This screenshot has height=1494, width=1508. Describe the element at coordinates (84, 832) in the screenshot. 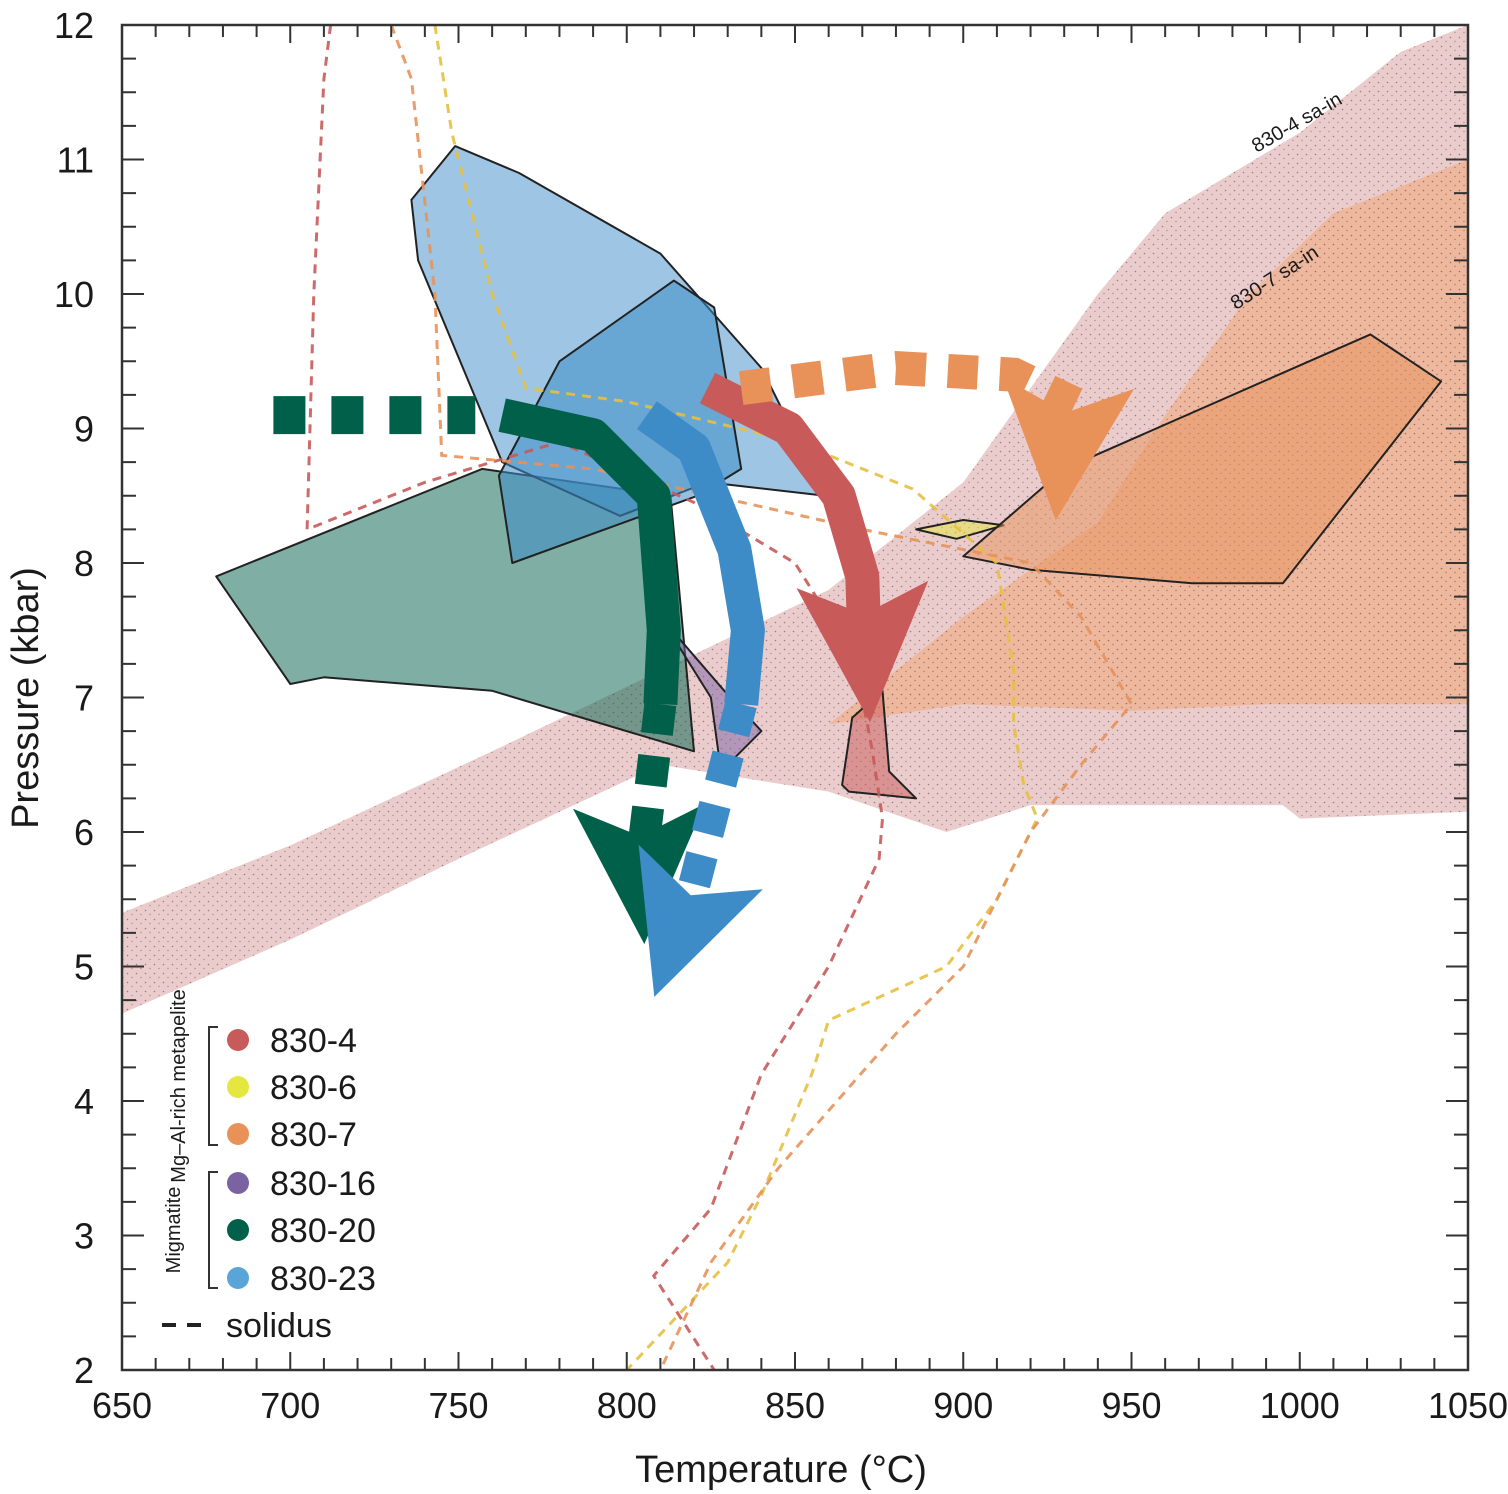

I see `y-tick-label: 6` at that location.